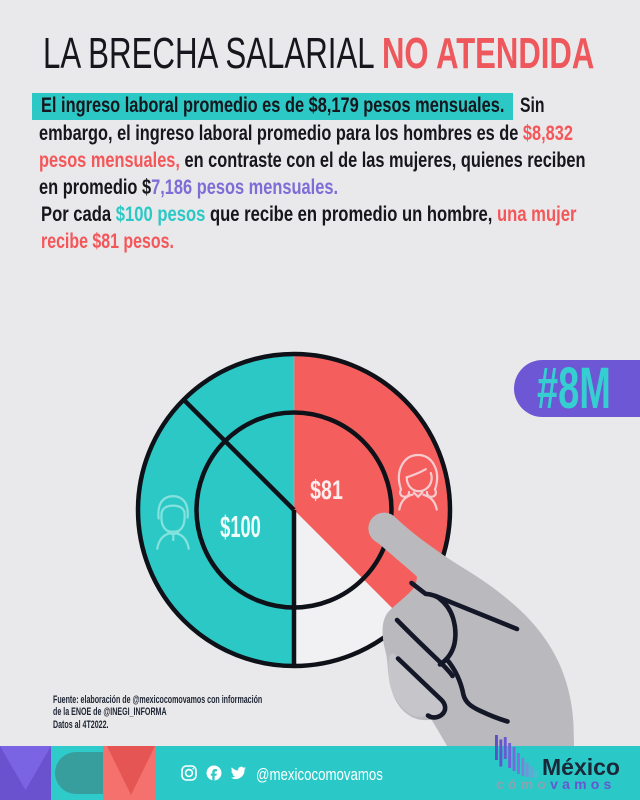 The image size is (640, 800). What do you see at coordinates (240, 527) in the screenshot?
I see `svg-text: $100` at bounding box center [240, 527].